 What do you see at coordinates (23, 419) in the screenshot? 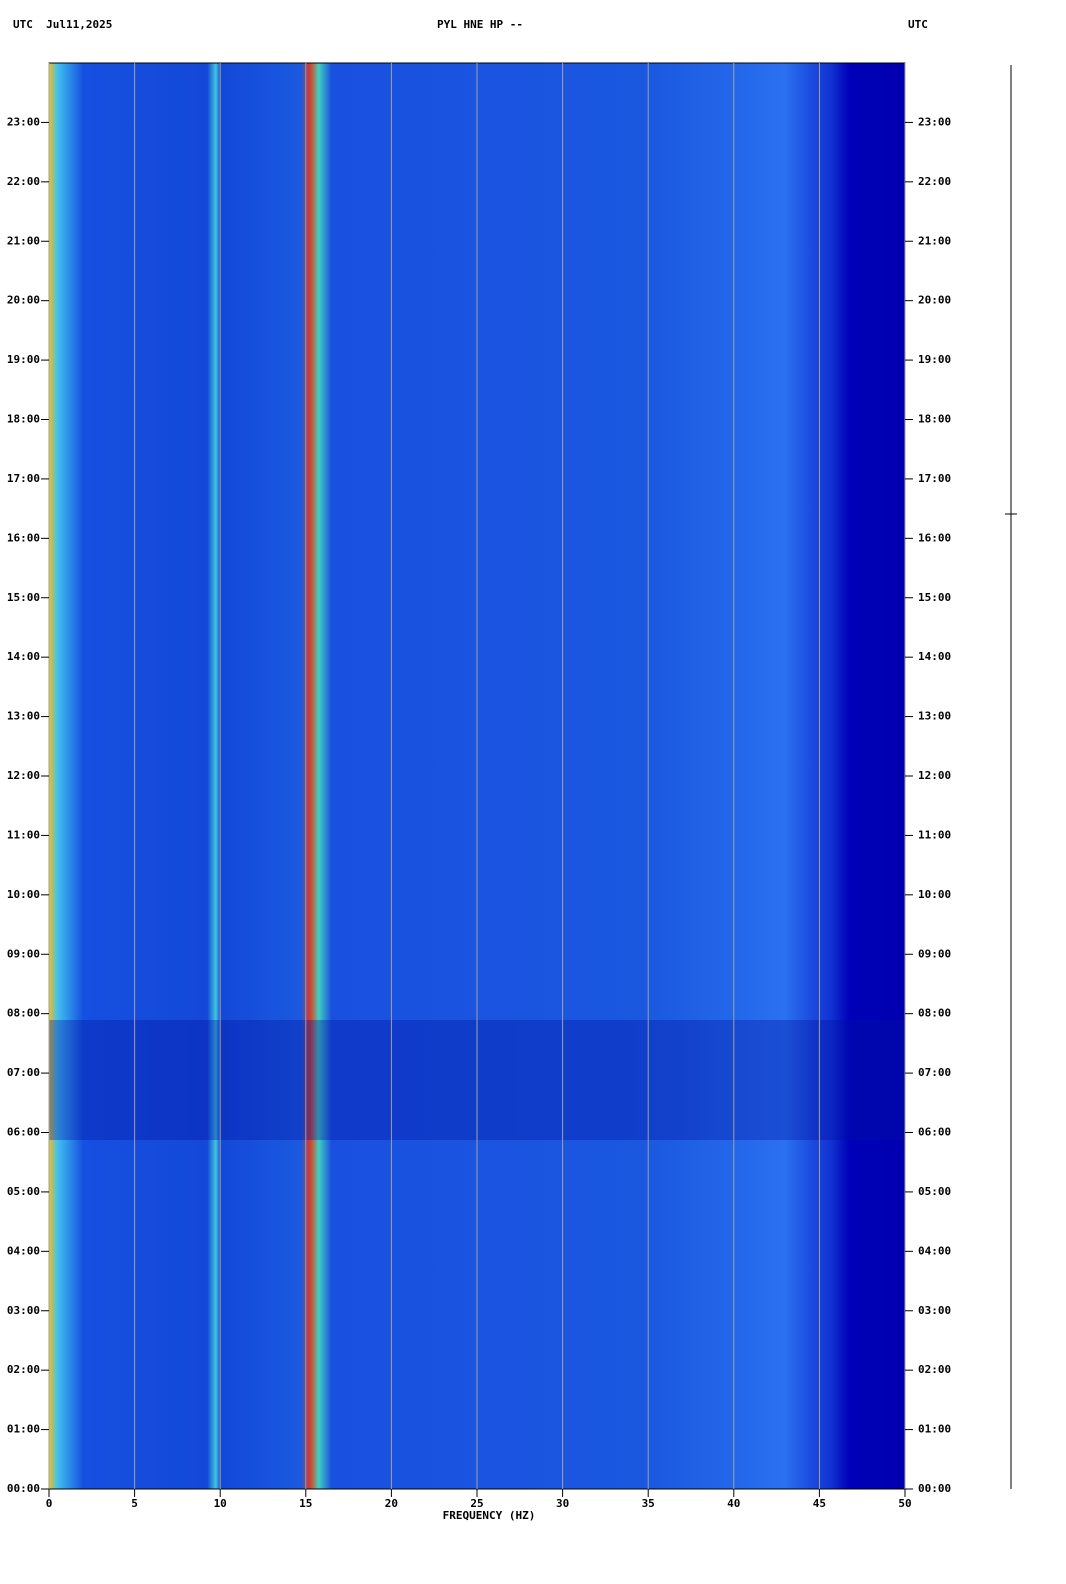
I see `y-tick-label-left: 18:00` at bounding box center [23, 419].